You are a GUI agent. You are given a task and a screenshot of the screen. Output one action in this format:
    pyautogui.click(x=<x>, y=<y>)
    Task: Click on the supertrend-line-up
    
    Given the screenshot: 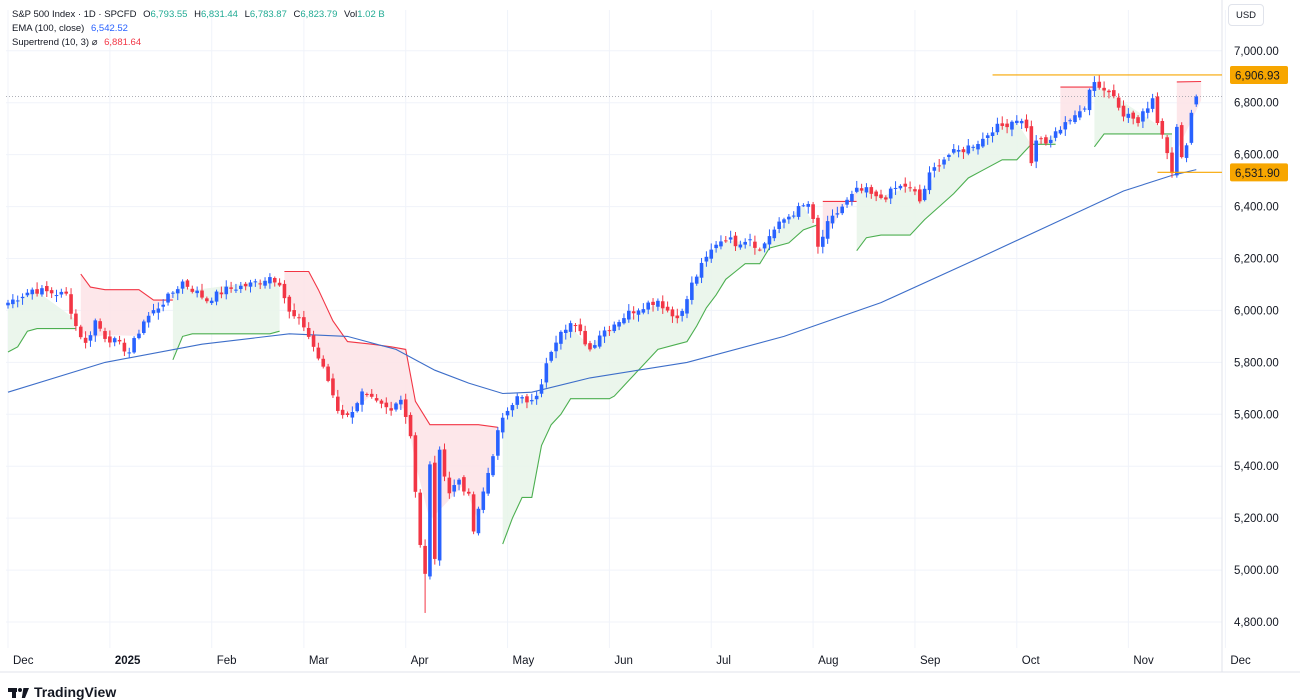 What is the action you would take?
    pyautogui.click(x=1132, y=140)
    